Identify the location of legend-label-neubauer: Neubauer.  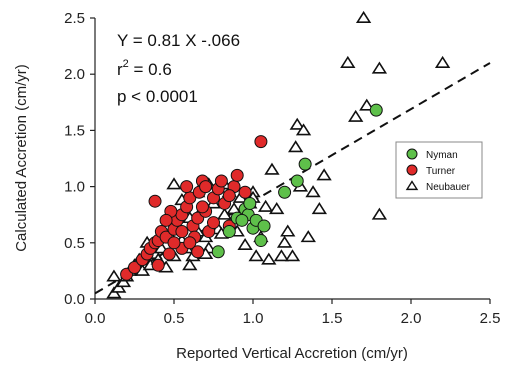
(448, 187).